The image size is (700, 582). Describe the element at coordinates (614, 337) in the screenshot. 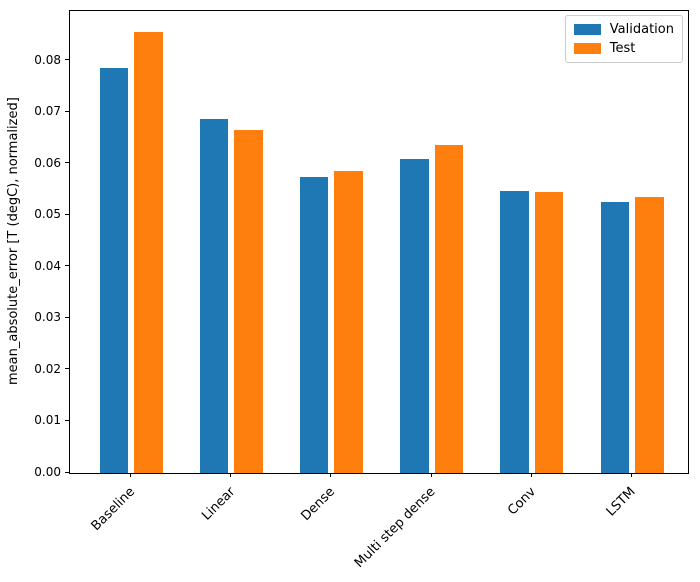

I see `bar-validation-lstm` at that location.